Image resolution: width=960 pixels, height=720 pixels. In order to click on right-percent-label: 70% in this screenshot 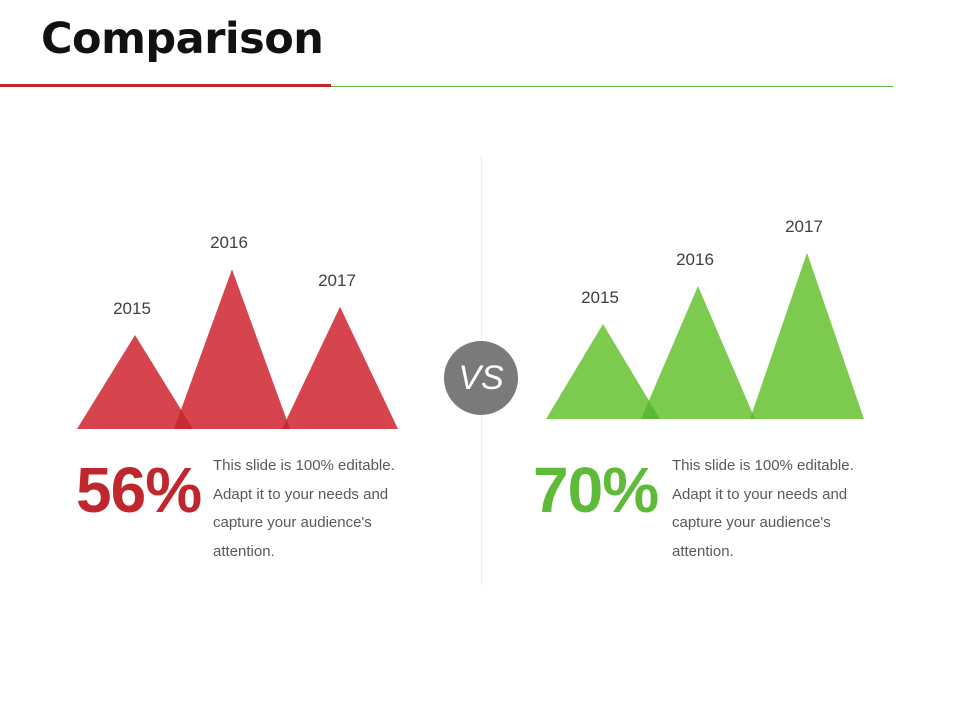, I will do `click(596, 490)`.